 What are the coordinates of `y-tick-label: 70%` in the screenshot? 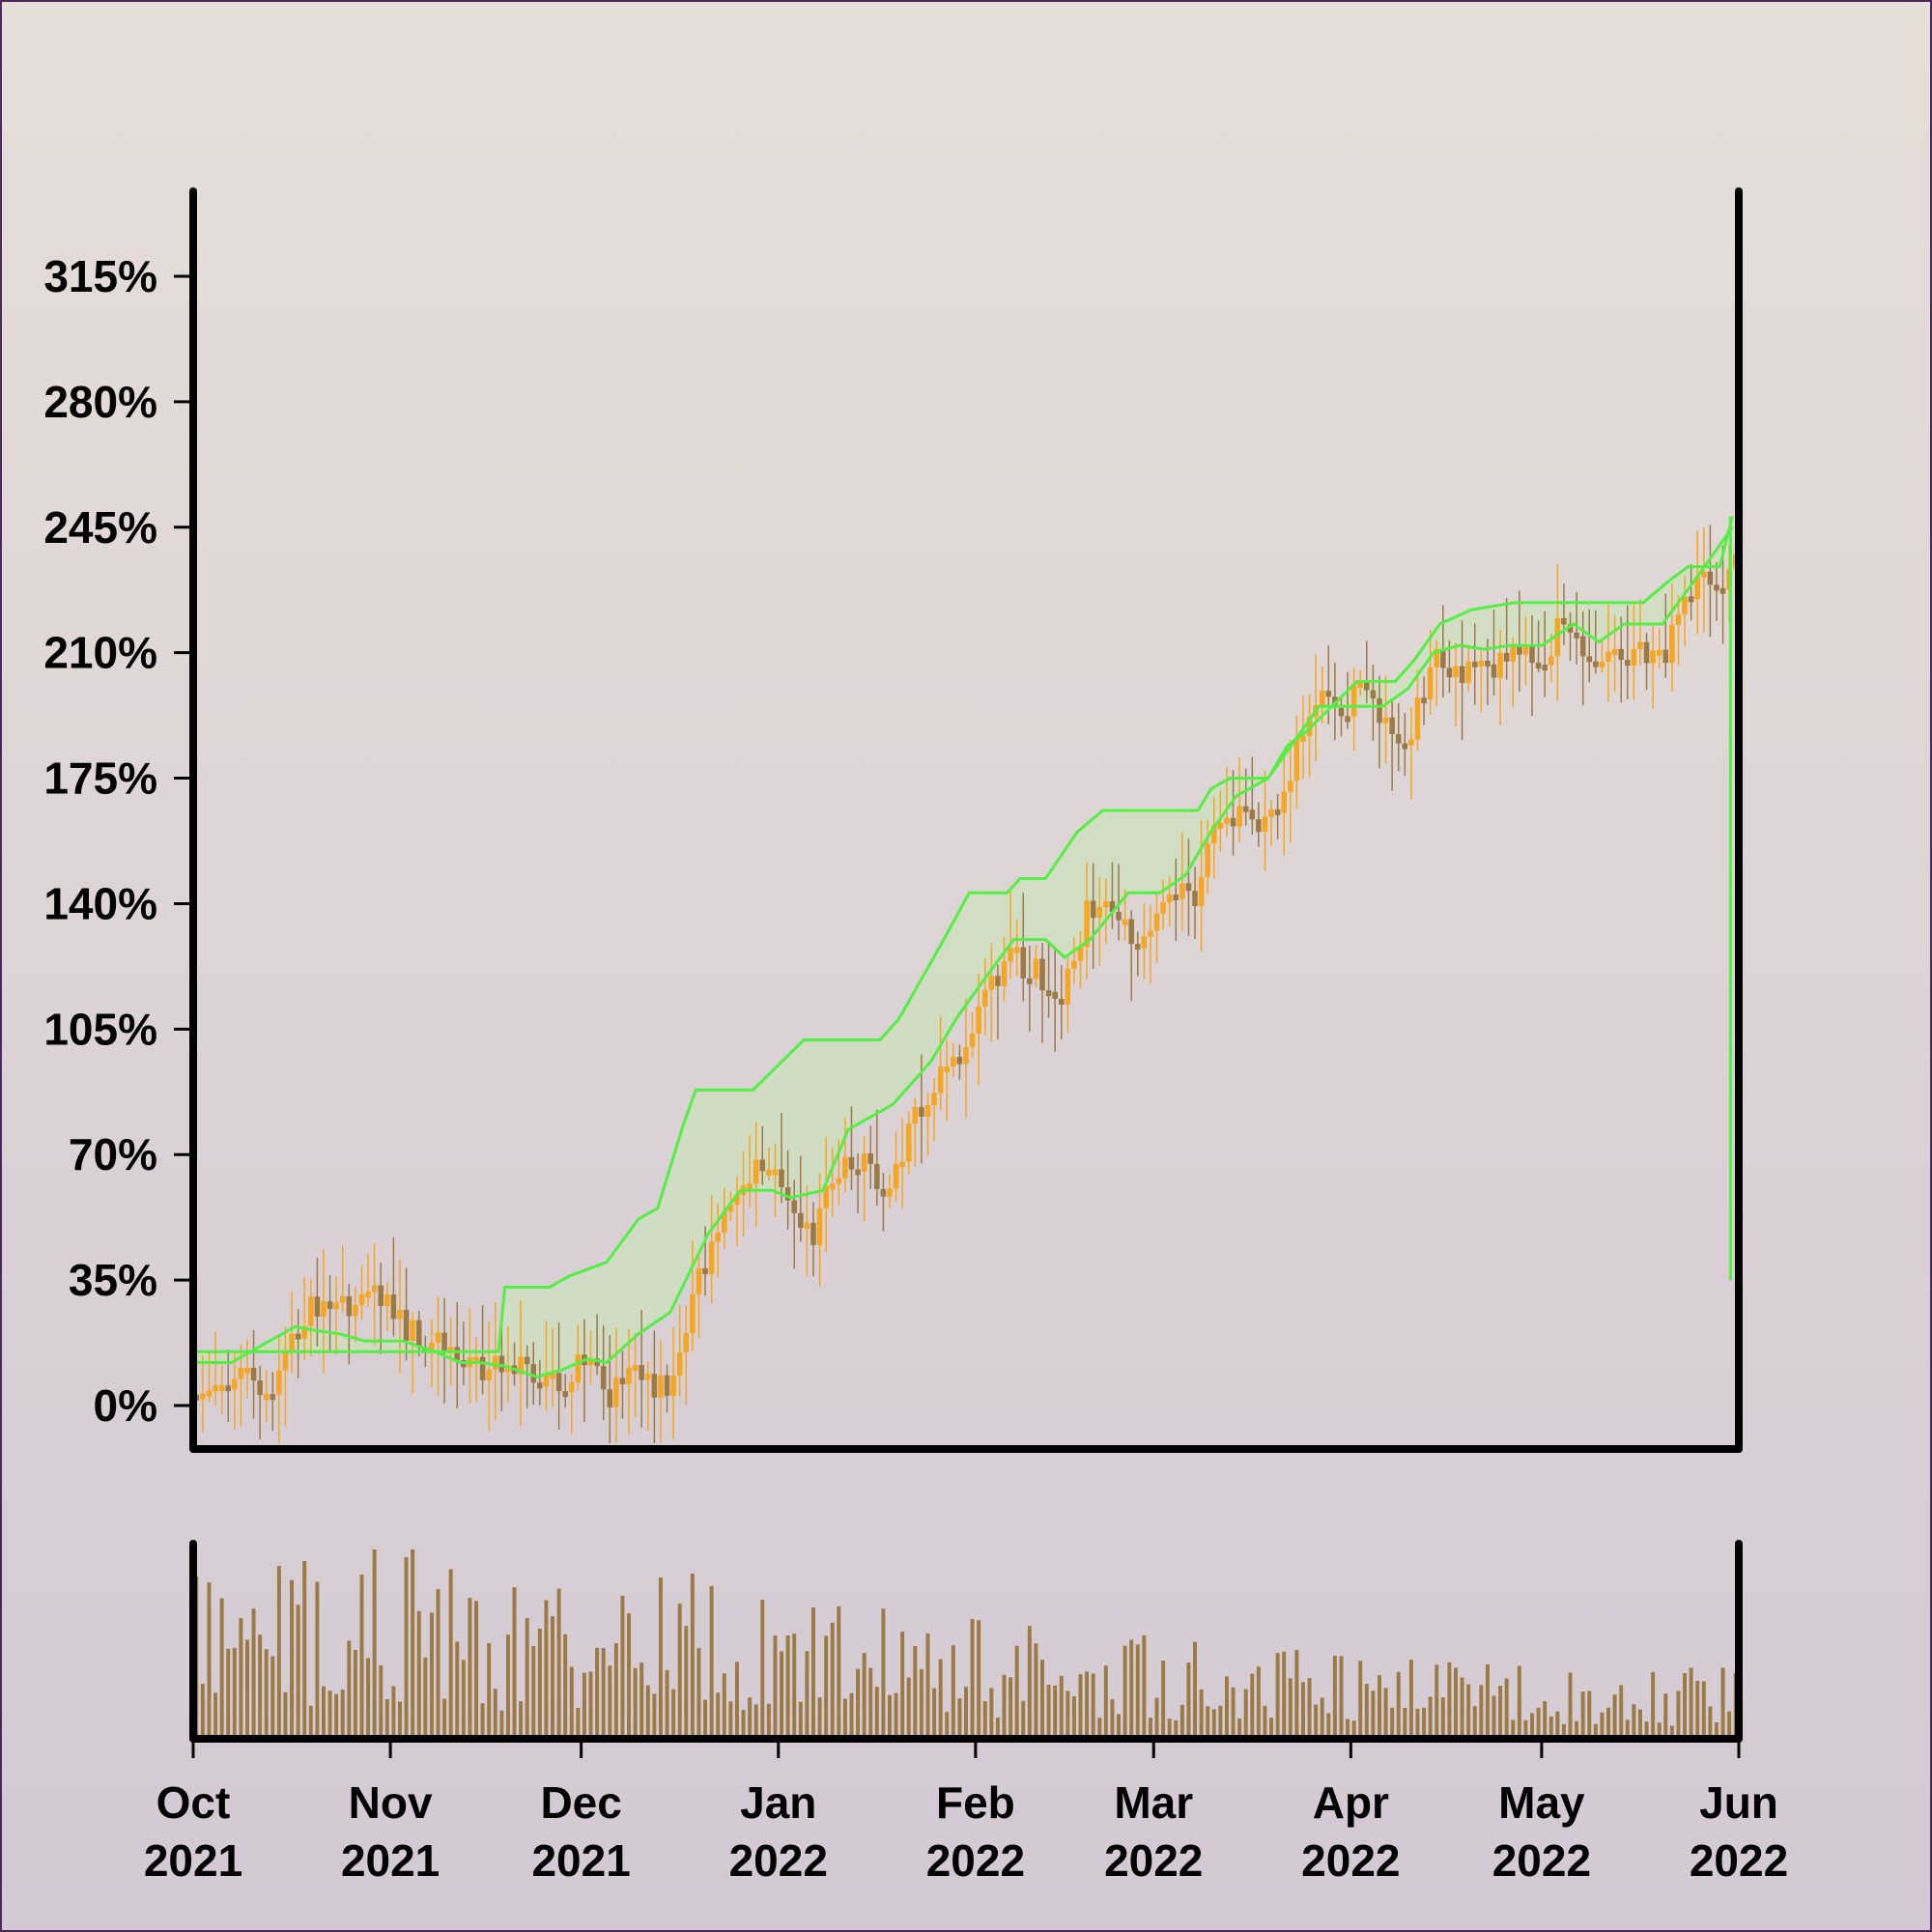 It's located at (113, 1154).